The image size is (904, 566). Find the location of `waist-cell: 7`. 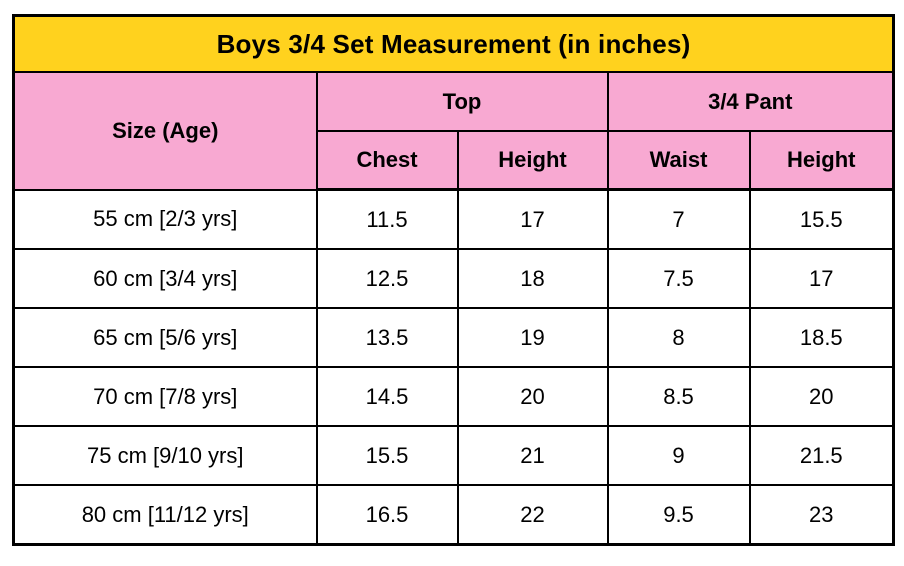

waist-cell: 7 is located at coordinates (678, 219).